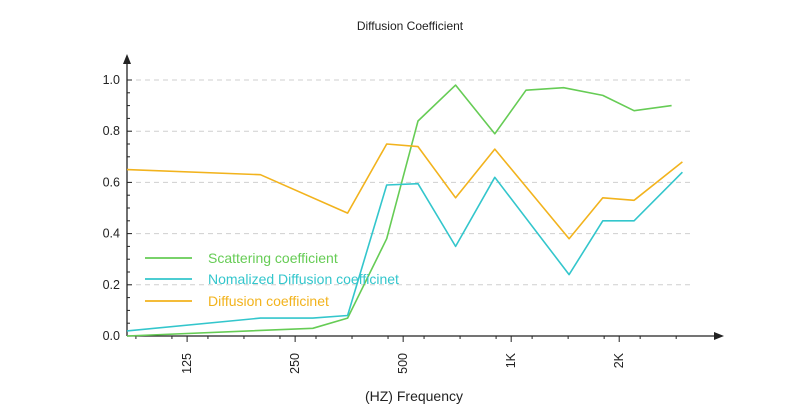 The image size is (800, 410). What do you see at coordinates (414, 396) in the screenshot?
I see `x-axis-label: (HZ) Frequency` at bounding box center [414, 396].